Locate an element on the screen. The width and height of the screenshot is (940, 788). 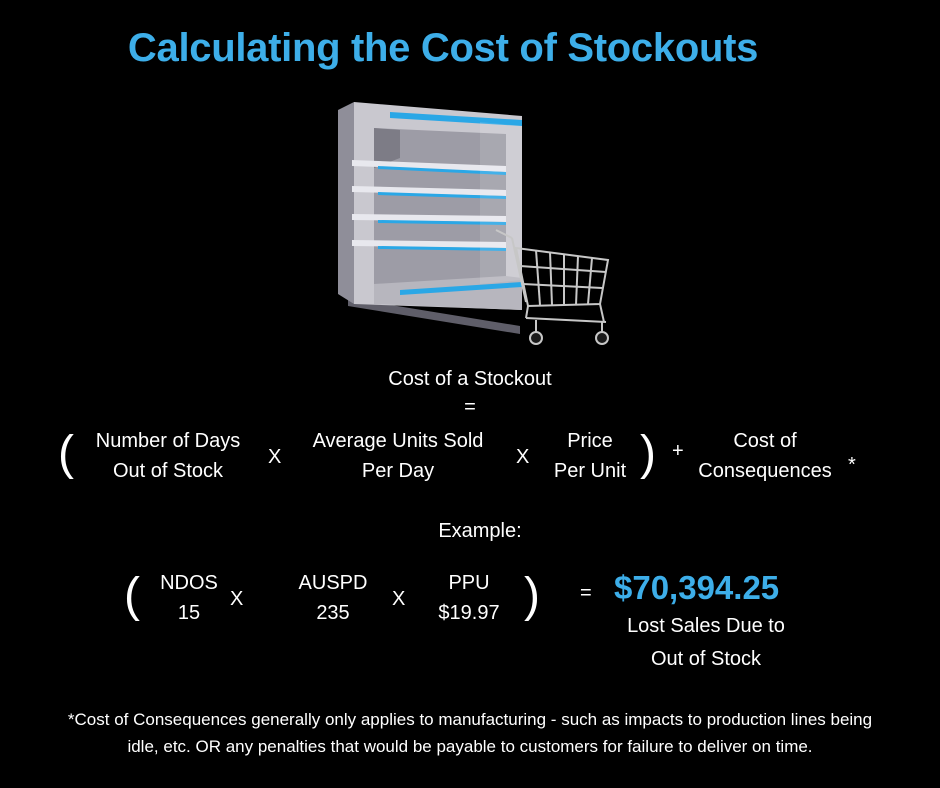
example-result-caption: Lost Sales Due to Out of Stock is located at coordinates (706, 643).